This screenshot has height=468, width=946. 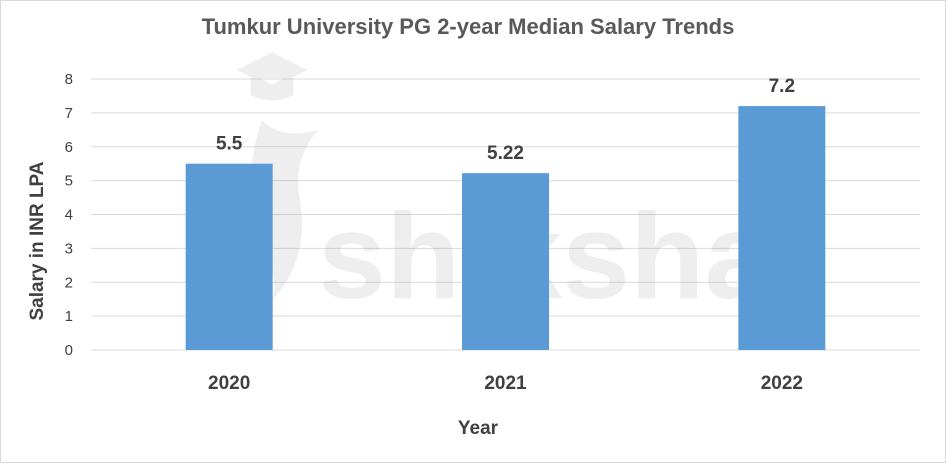 What do you see at coordinates (69, 113) in the screenshot?
I see `y-tick-label: 7` at bounding box center [69, 113].